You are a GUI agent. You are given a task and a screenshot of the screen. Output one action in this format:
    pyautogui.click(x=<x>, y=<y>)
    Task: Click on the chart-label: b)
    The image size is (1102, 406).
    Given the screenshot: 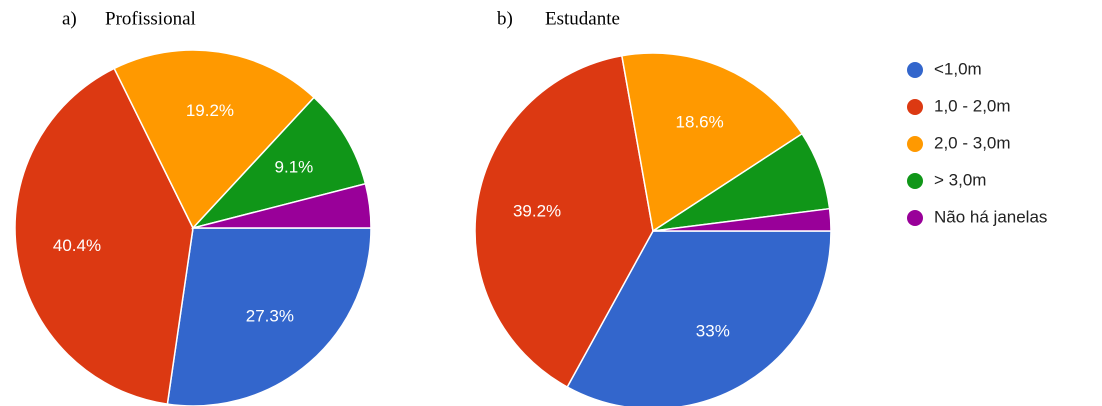 What is the action you would take?
    pyautogui.click(x=505, y=18)
    